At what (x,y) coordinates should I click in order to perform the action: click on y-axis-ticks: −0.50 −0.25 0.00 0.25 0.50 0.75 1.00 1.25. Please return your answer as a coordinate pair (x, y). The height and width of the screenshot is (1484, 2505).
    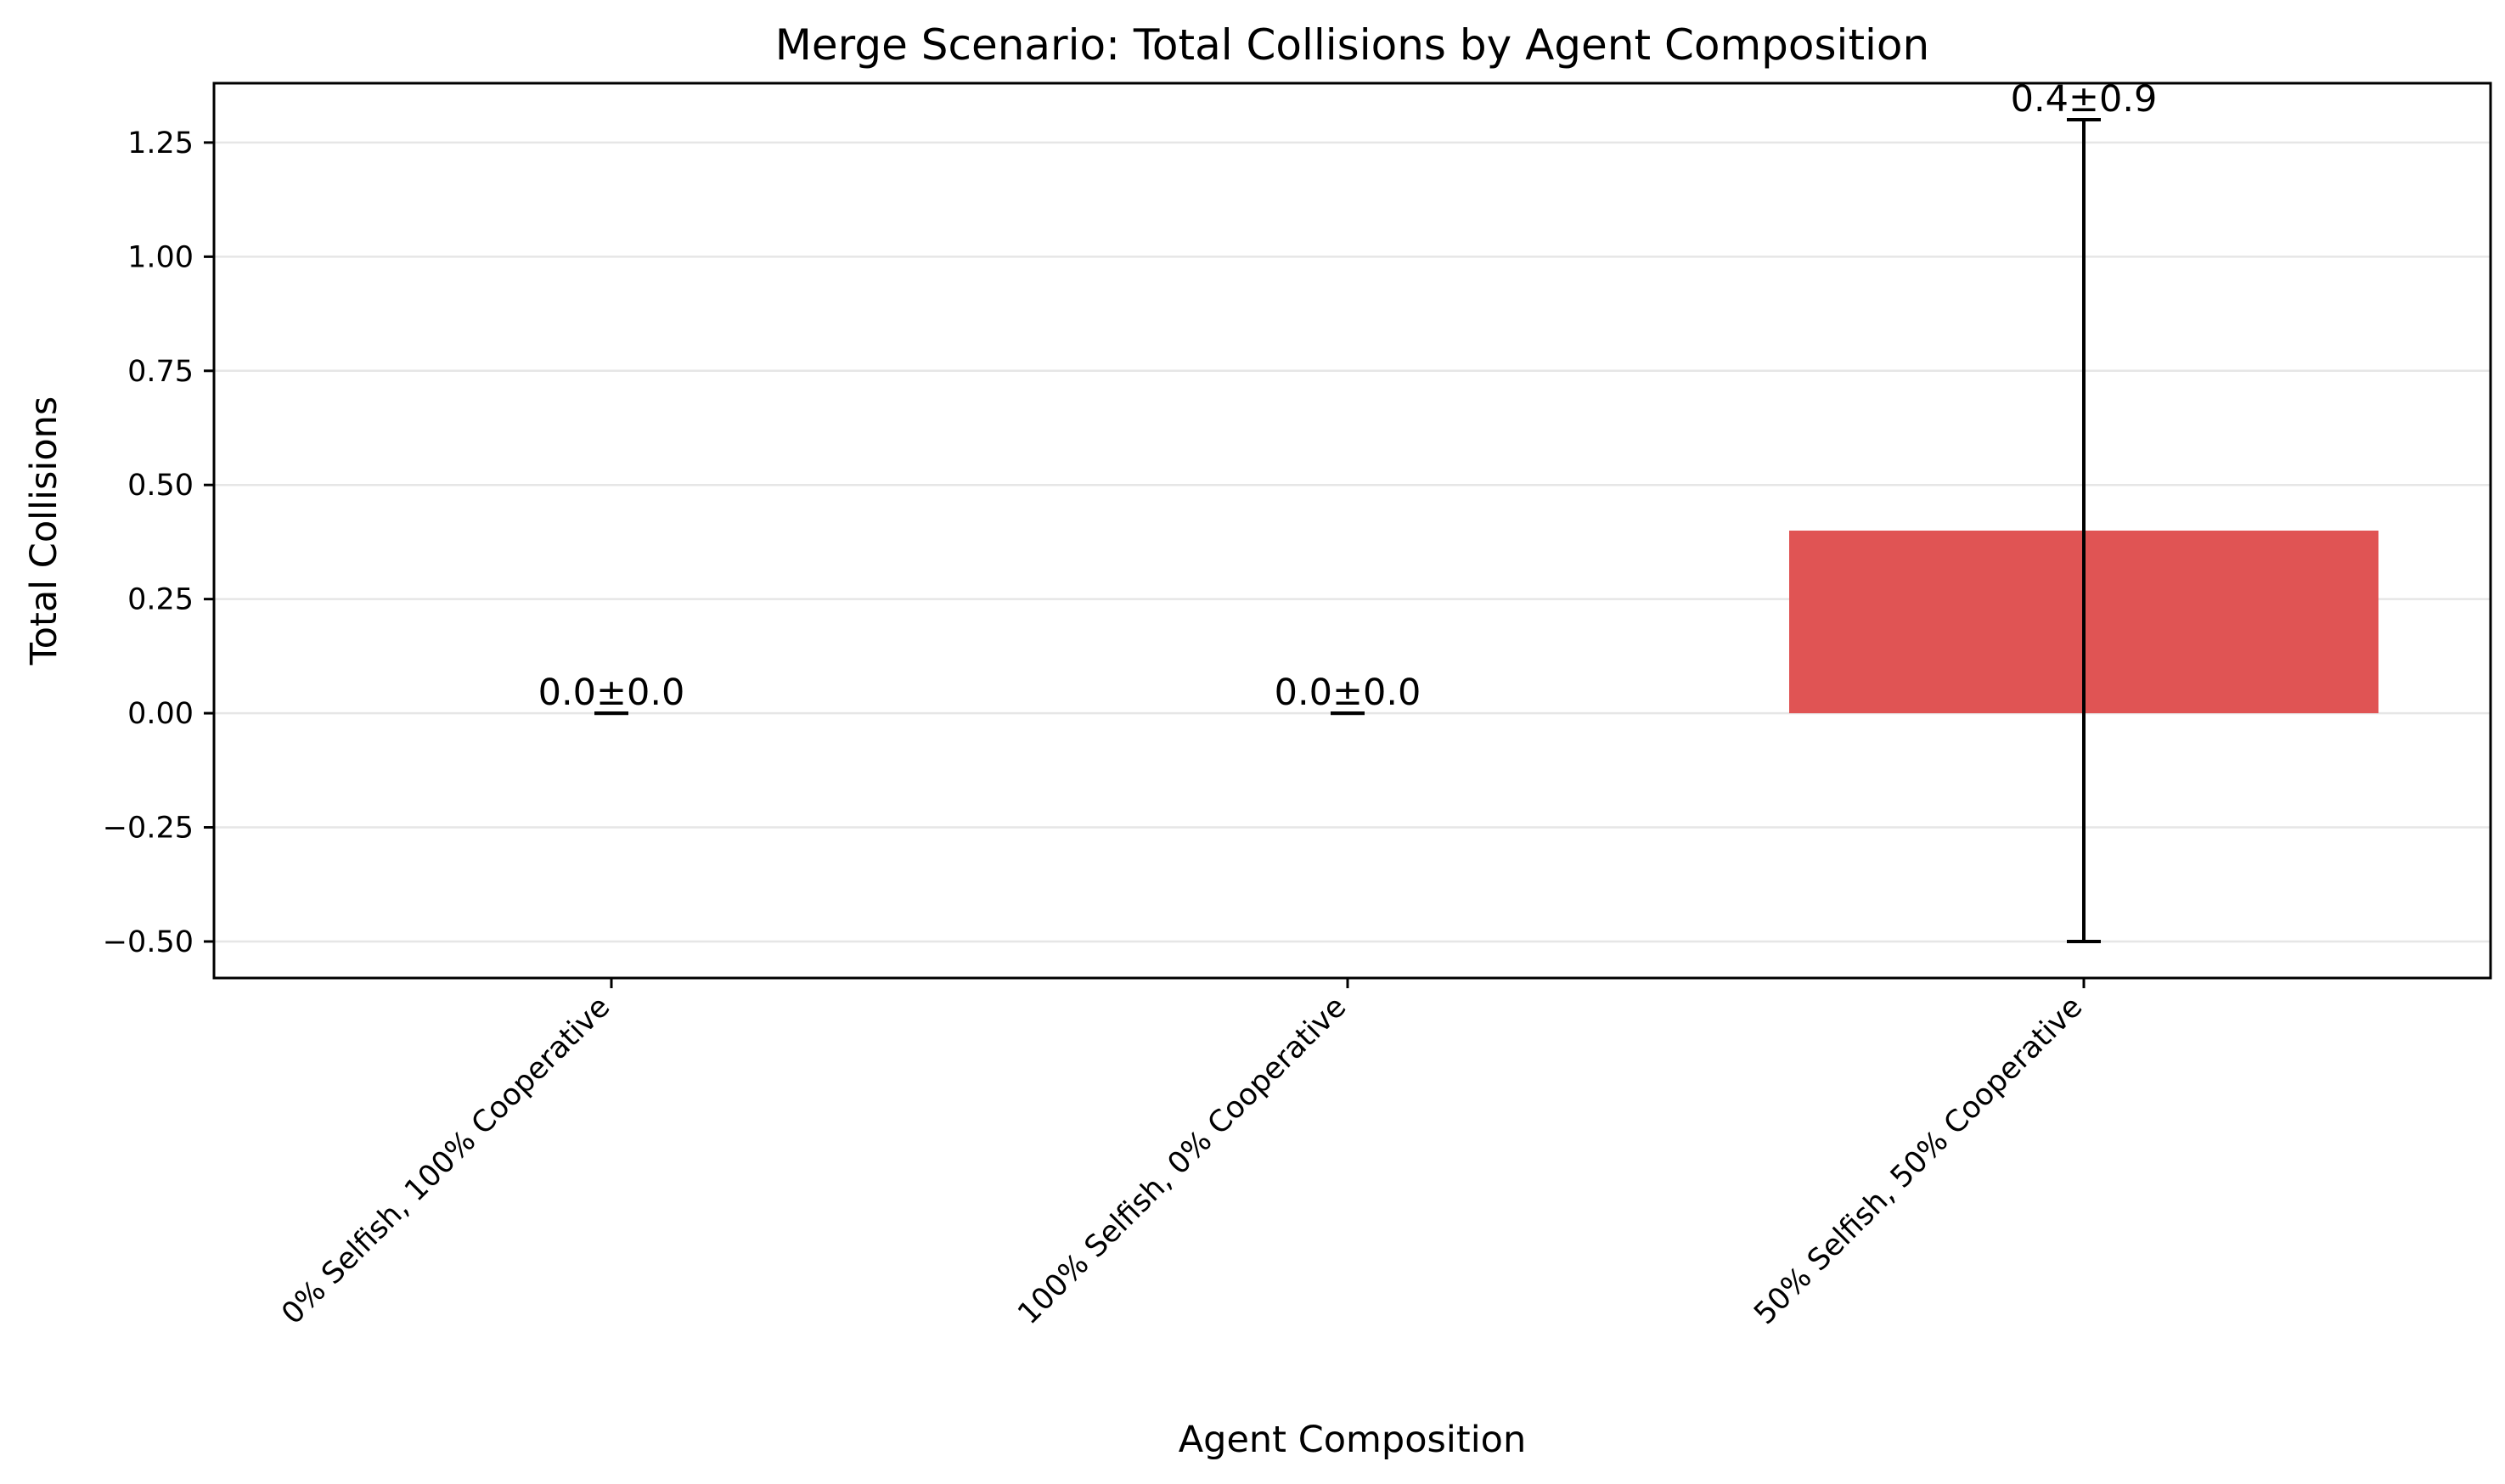
    Looking at the image, I should click on (158, 542).